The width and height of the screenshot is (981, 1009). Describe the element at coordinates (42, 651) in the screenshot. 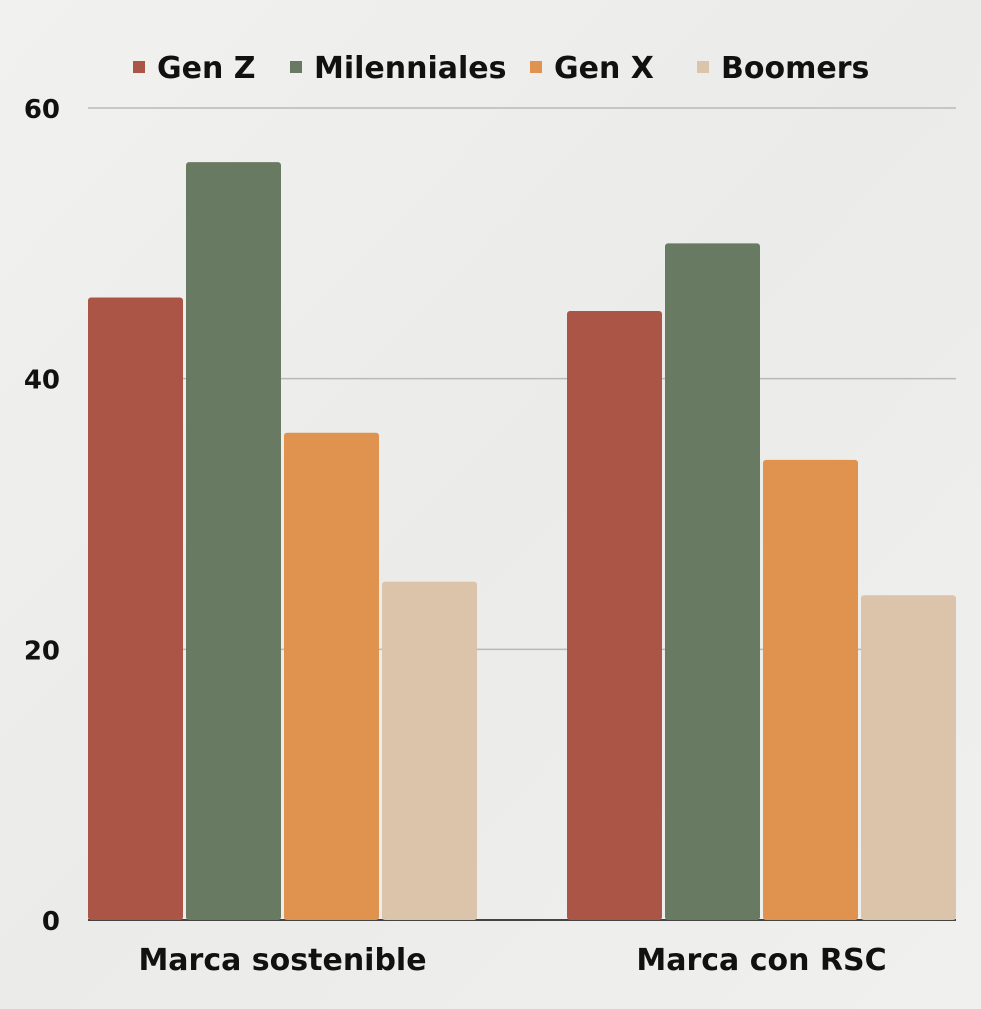

I see `y-tick-label: 20` at that location.